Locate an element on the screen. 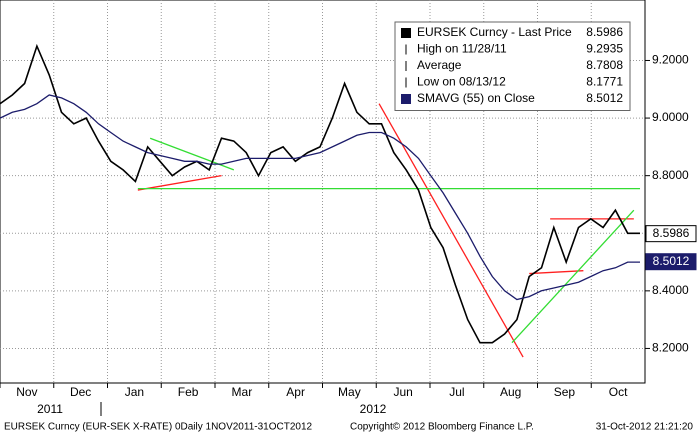 The width and height of the screenshot is (697, 440). price-tag-label: 8.5012 is located at coordinates (671, 261).